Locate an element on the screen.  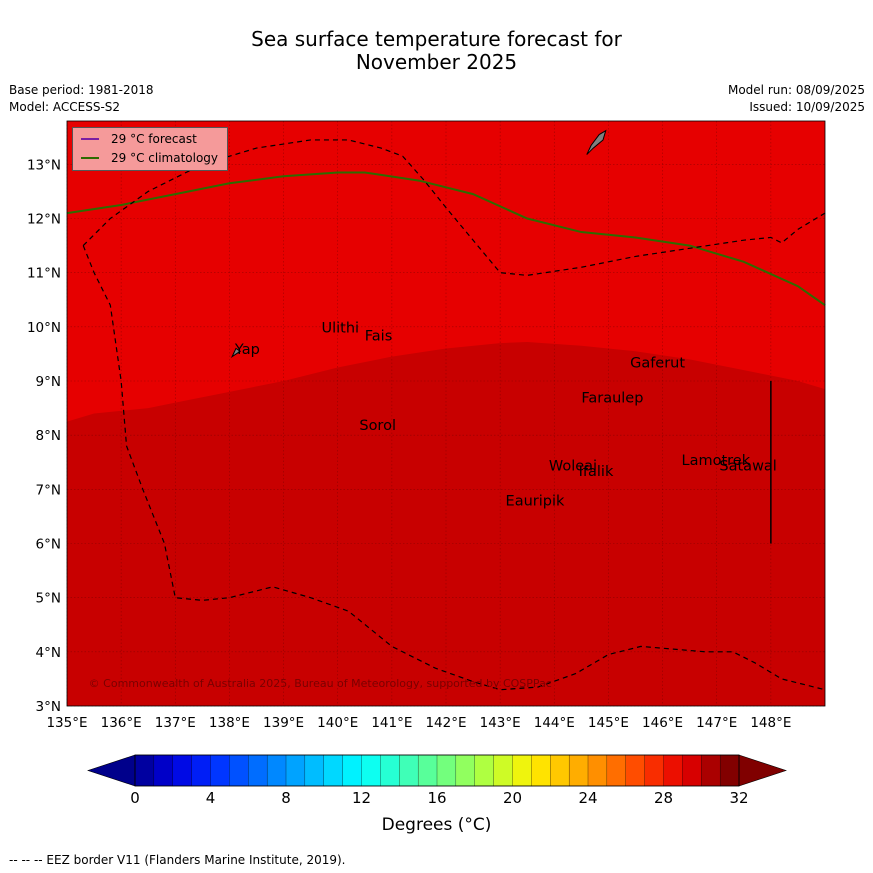
colorbar-frame is located at coordinates (437, 770).